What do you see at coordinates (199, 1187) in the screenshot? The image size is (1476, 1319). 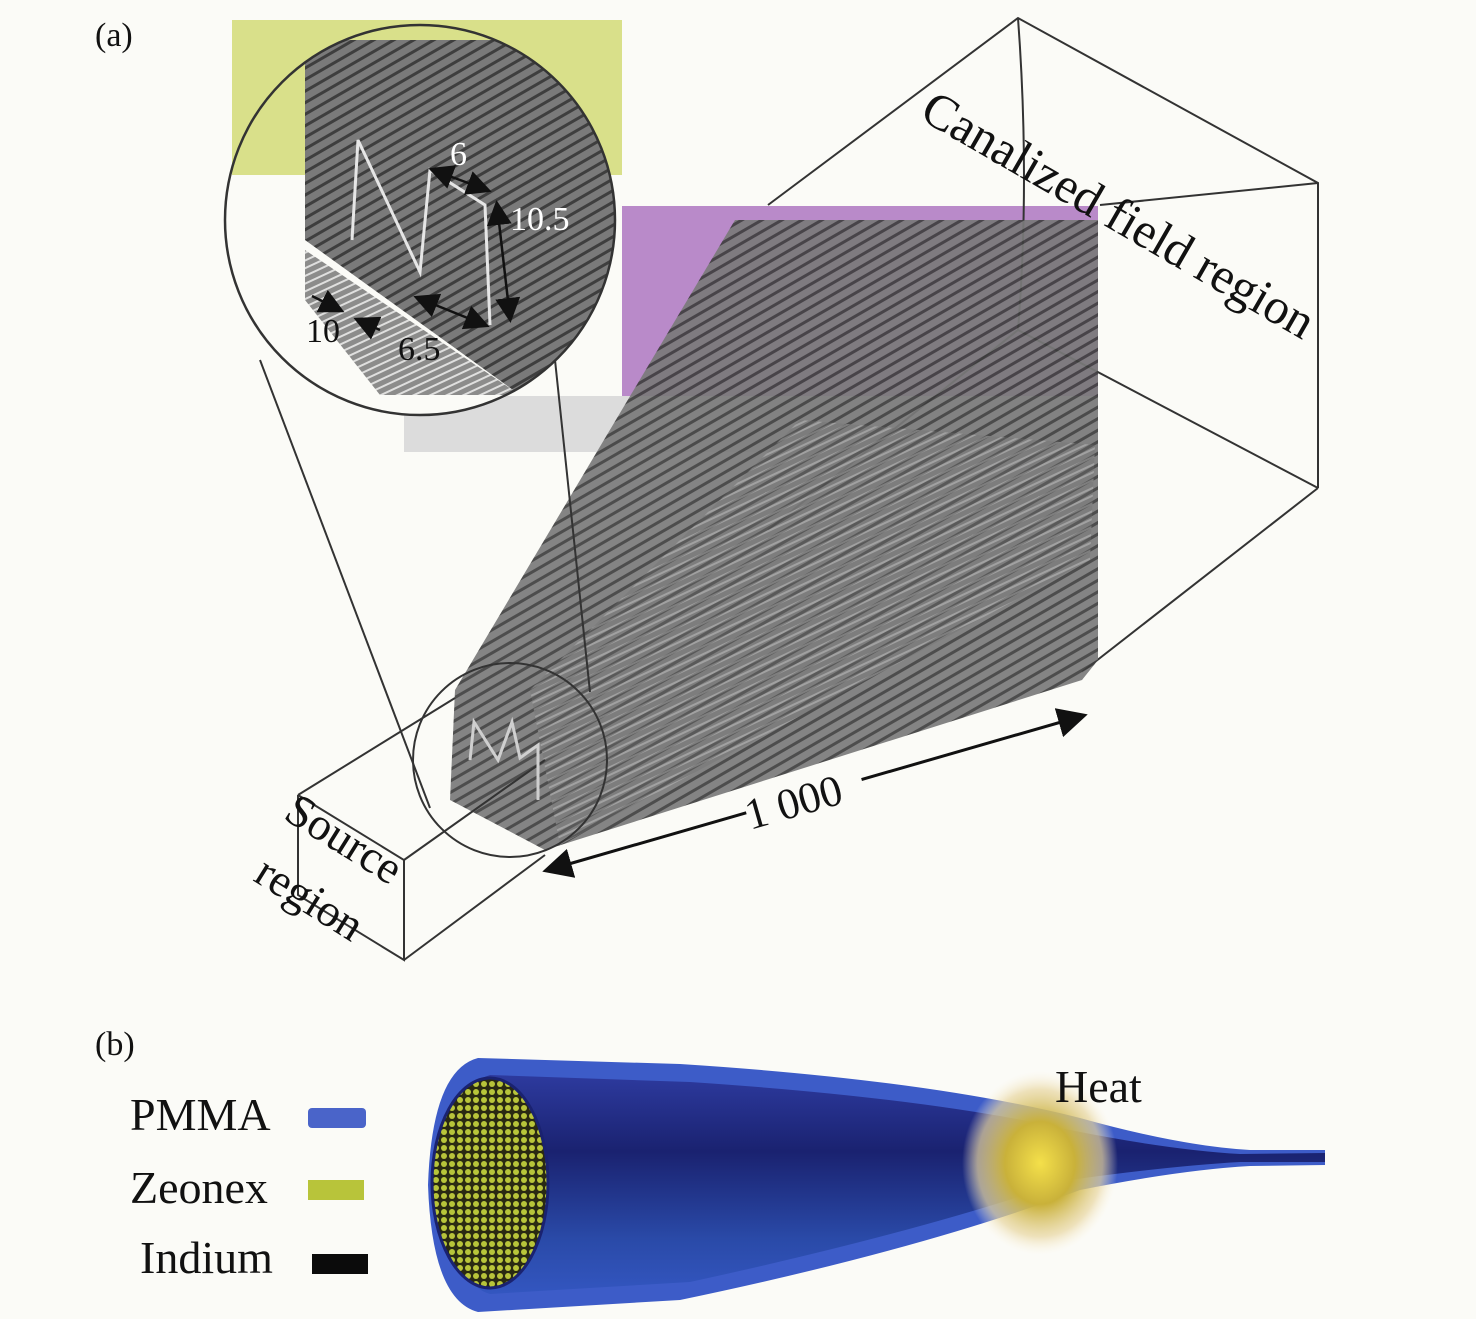 I see `legend-label-zeonex: Zeonex` at bounding box center [199, 1187].